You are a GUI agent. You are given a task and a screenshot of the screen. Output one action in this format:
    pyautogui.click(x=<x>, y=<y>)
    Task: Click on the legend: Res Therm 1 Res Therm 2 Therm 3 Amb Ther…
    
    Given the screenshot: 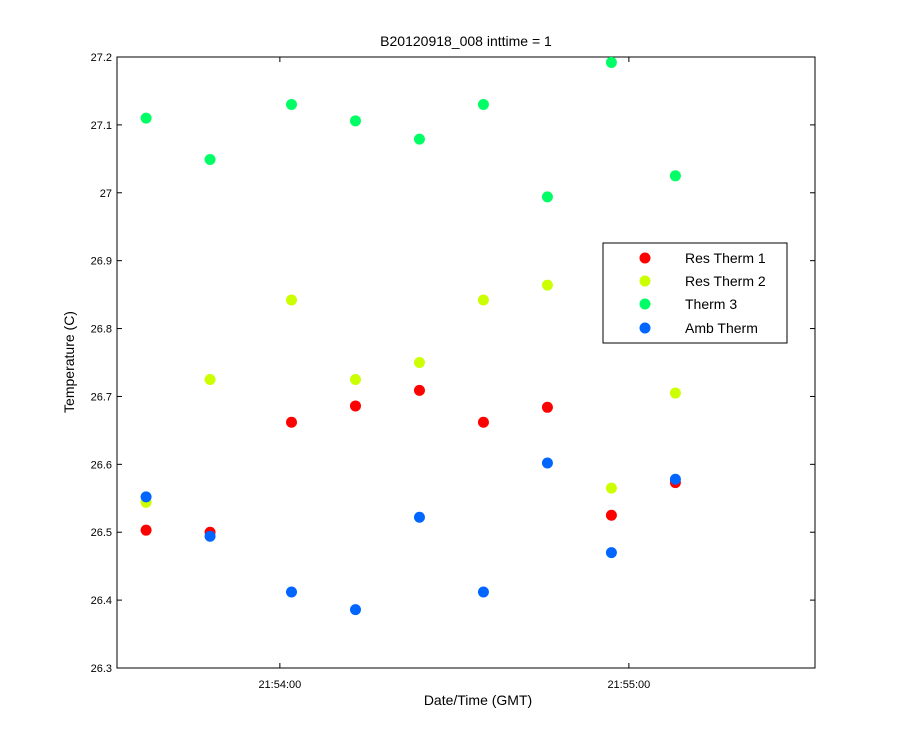 What is the action you would take?
    pyautogui.click(x=695, y=293)
    